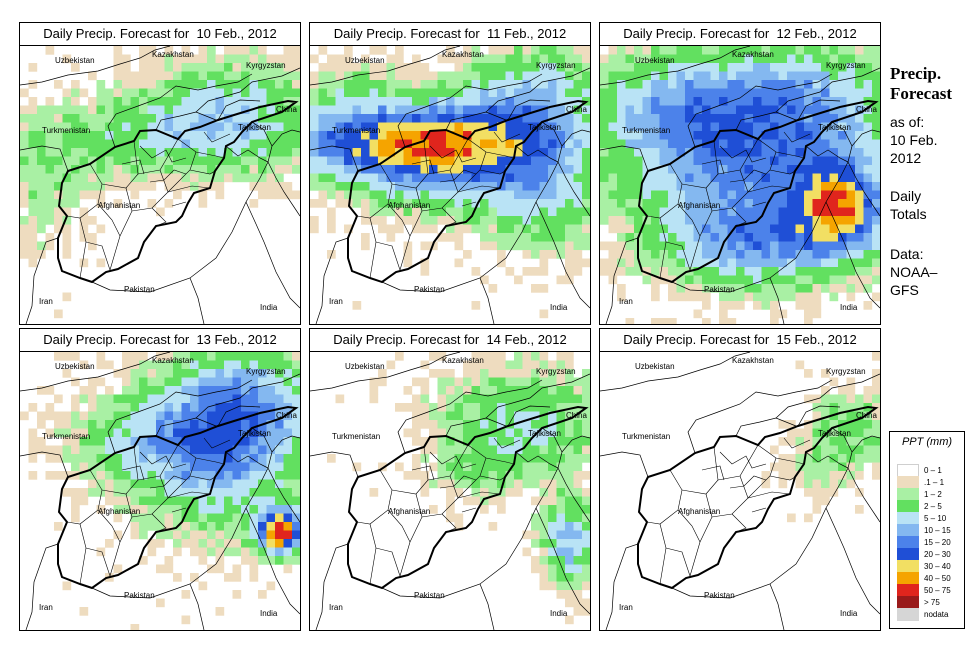 The width and height of the screenshot is (975, 646). Describe the element at coordinates (908, 506) in the screenshot. I see `legend-swatch` at that location.